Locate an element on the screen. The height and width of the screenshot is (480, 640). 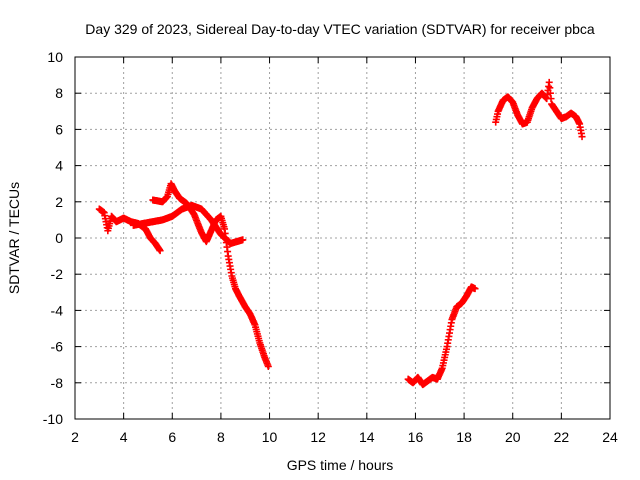
x-tick-label: 24 is located at coordinates (610, 437).